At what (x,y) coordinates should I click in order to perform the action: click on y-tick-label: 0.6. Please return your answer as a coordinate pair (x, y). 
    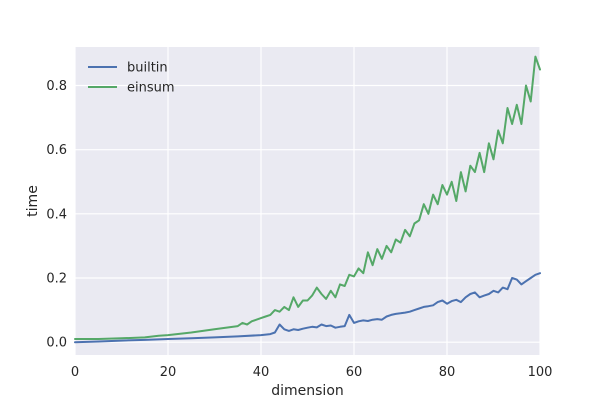
    Looking at the image, I should click on (56, 150).